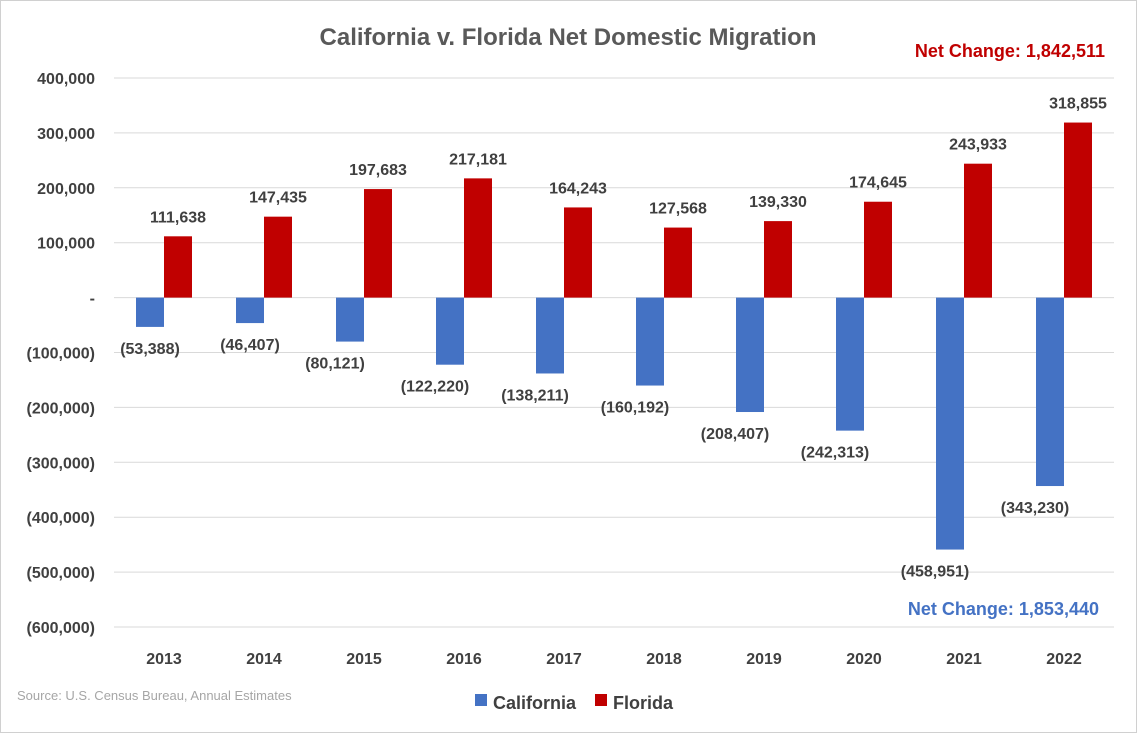 The height and width of the screenshot is (733, 1137). I want to click on legend-label-california: California, so click(535, 703).